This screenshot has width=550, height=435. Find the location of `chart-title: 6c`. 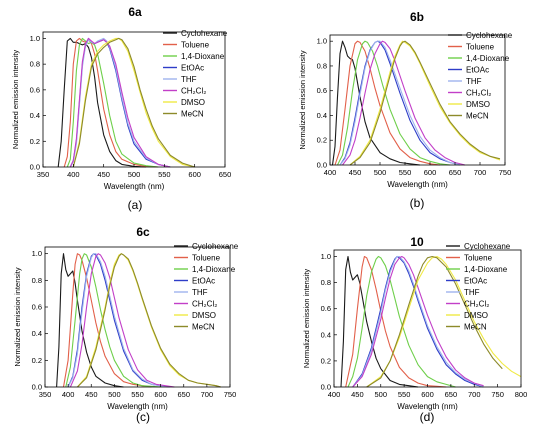

chart-title: 6c is located at coordinates (143, 232).